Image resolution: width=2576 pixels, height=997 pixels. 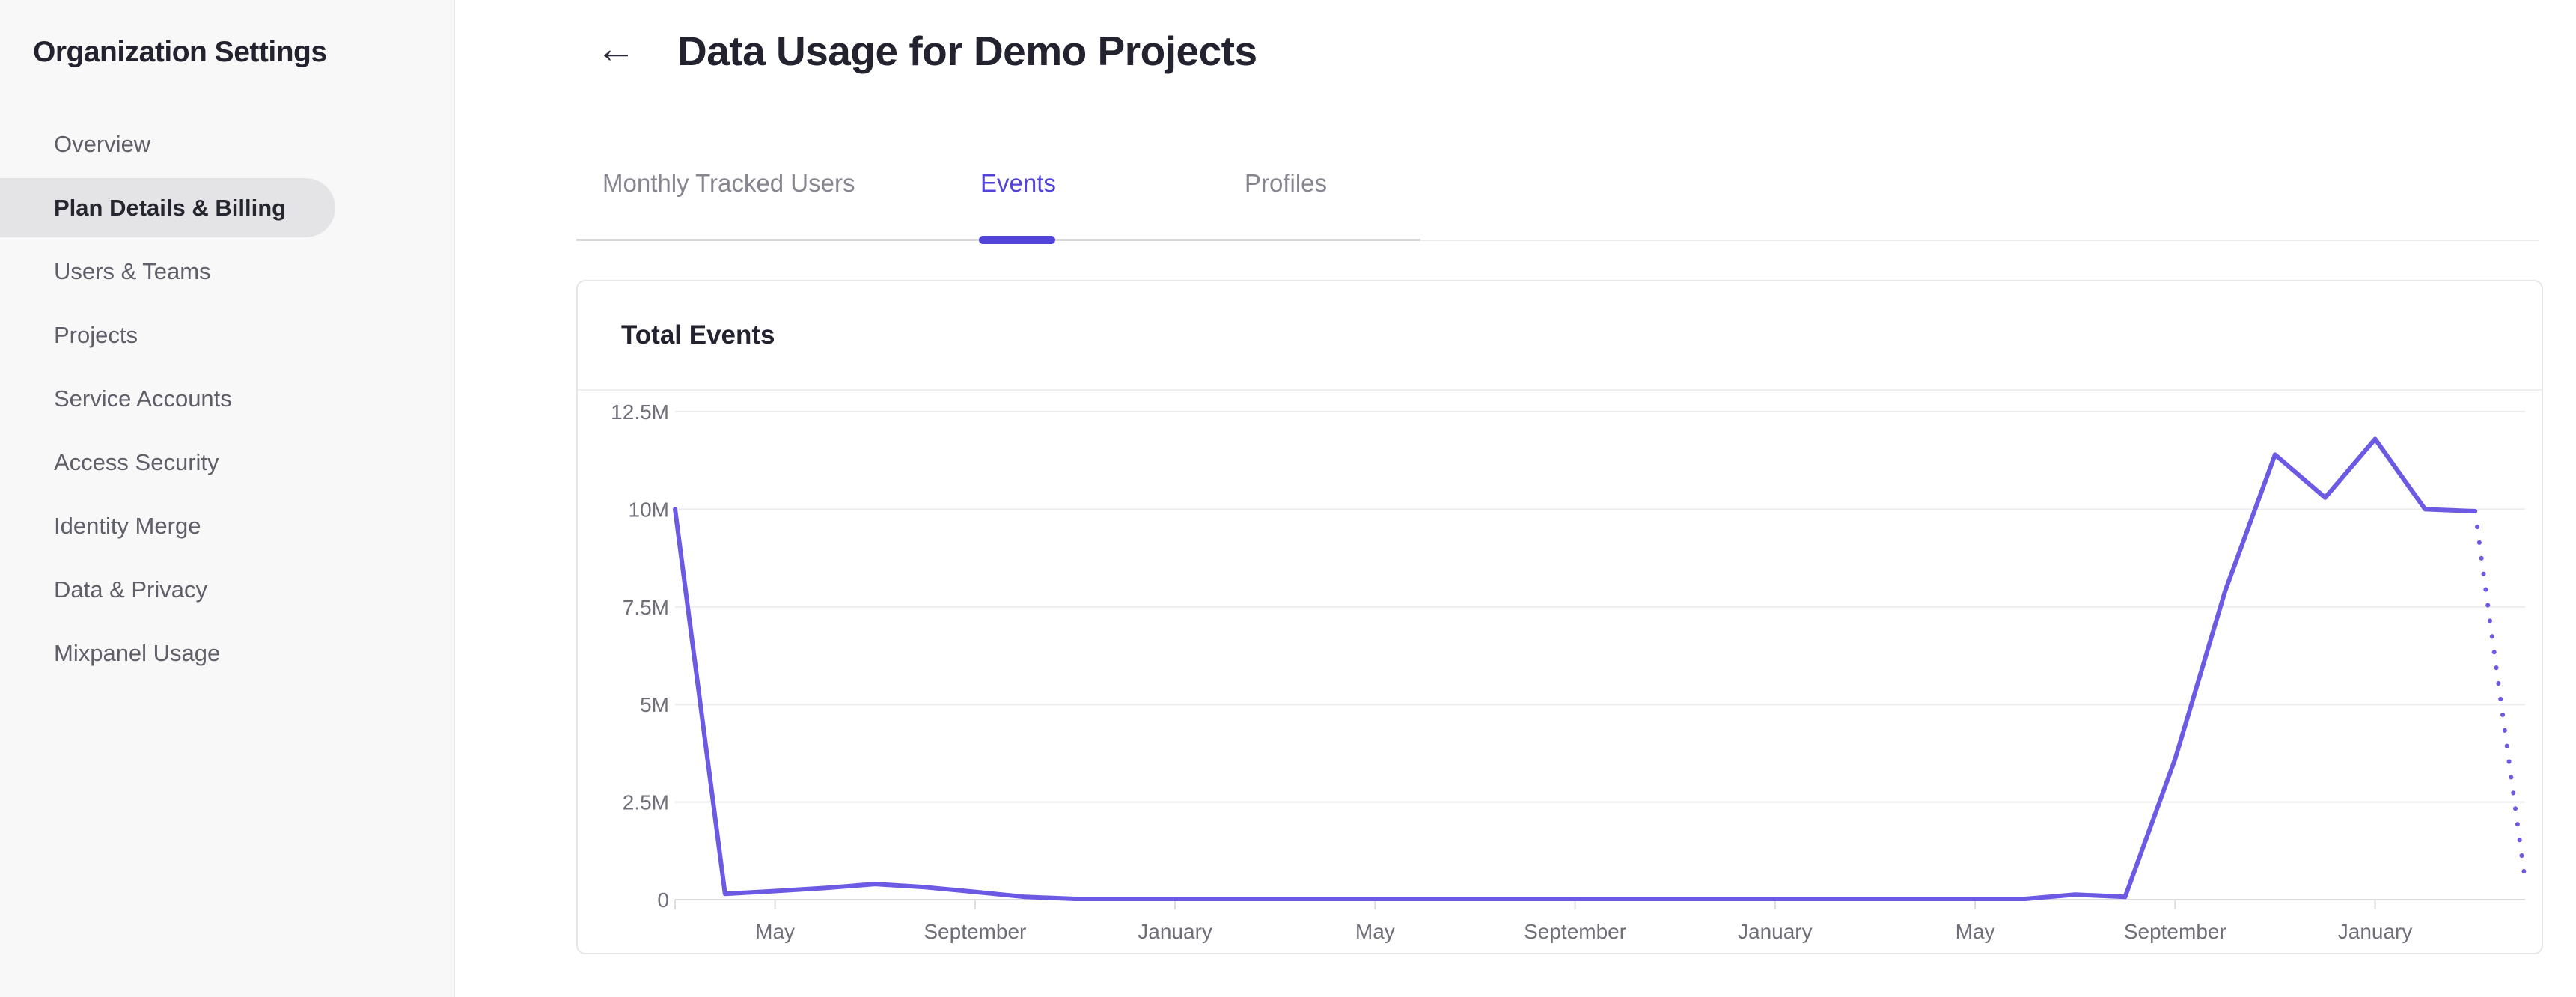 I want to click on sidebar-item-label: Service Accounts, so click(x=143, y=398).